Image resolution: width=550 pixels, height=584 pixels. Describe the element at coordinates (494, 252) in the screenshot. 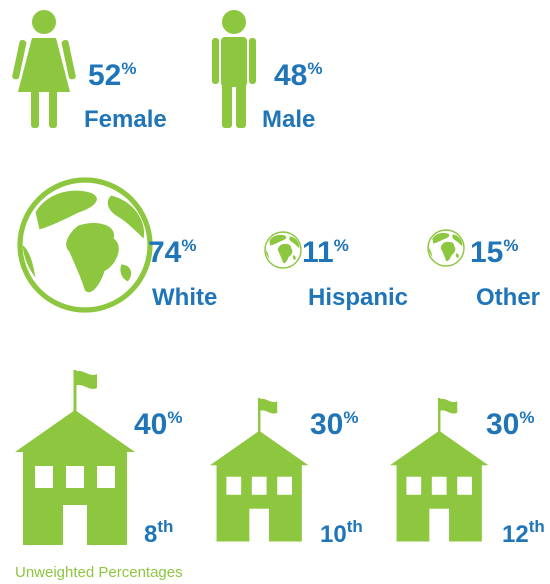

I see `other-value: 15%` at that location.